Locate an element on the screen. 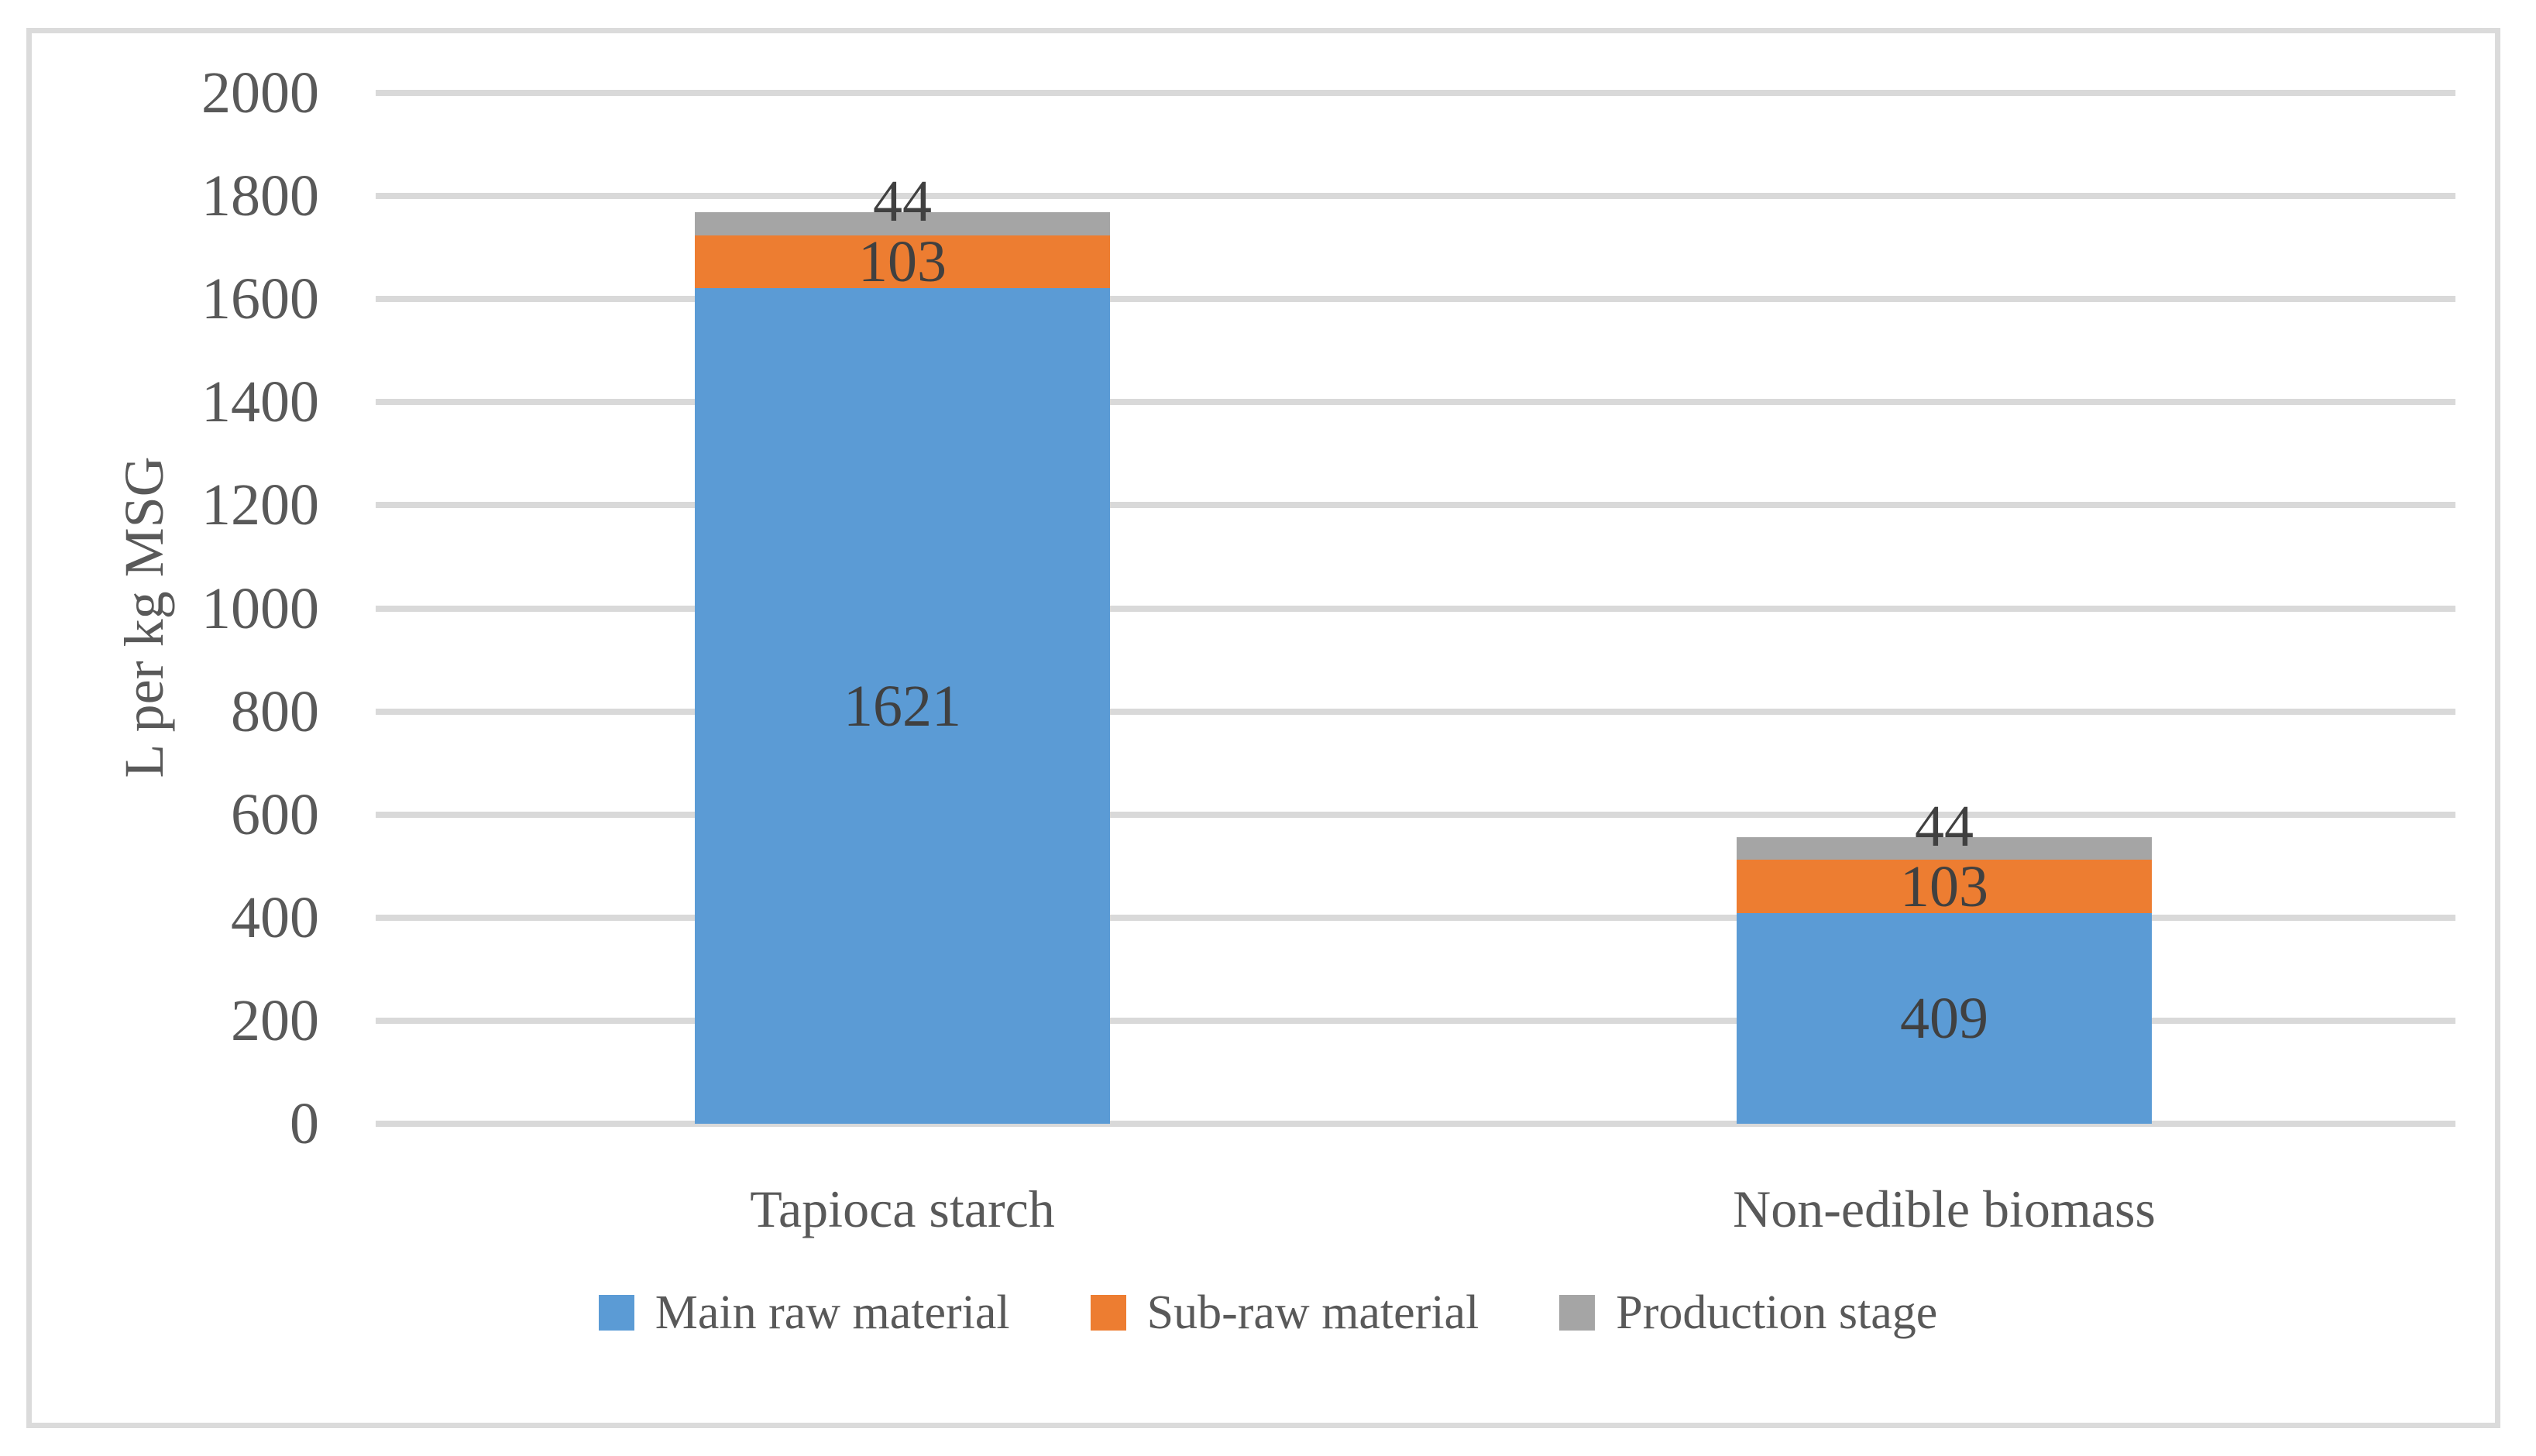 Image resolution: width=2536 pixels, height=1456 pixels. data-label-production-stage-2: 44 is located at coordinates (1945, 826).